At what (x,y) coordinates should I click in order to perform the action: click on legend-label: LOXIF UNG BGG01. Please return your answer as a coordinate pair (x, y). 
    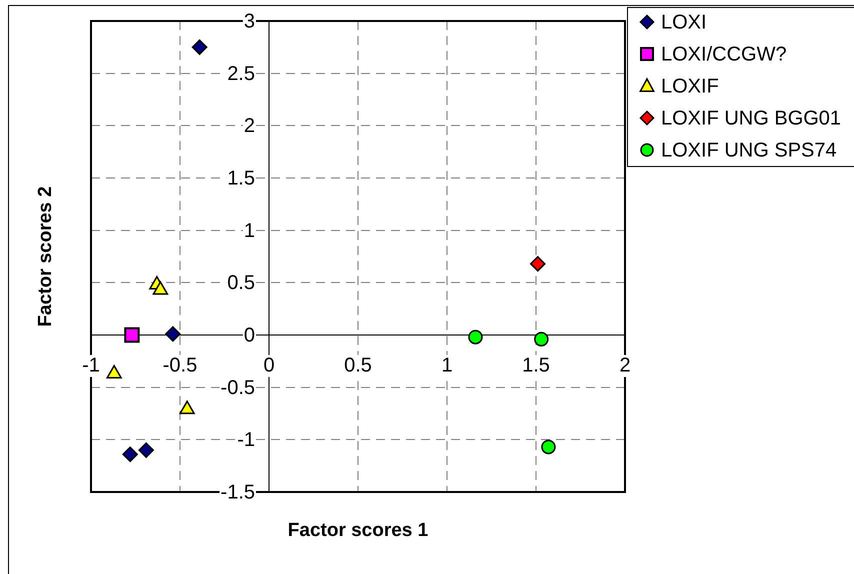
    Looking at the image, I should click on (751, 119).